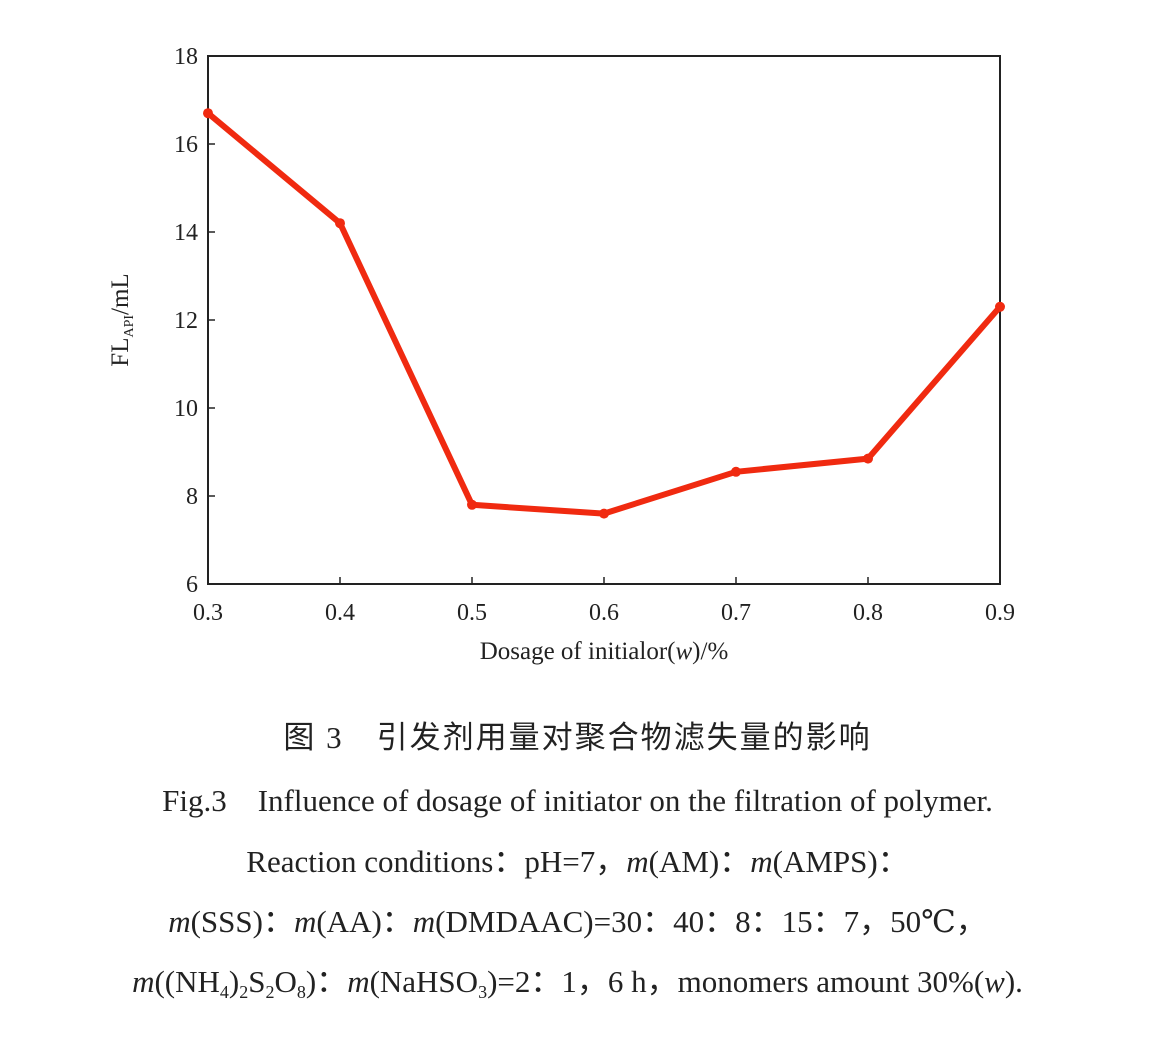  What do you see at coordinates (868, 613) in the screenshot?
I see `x-tick-label: 0.8` at bounding box center [868, 613].